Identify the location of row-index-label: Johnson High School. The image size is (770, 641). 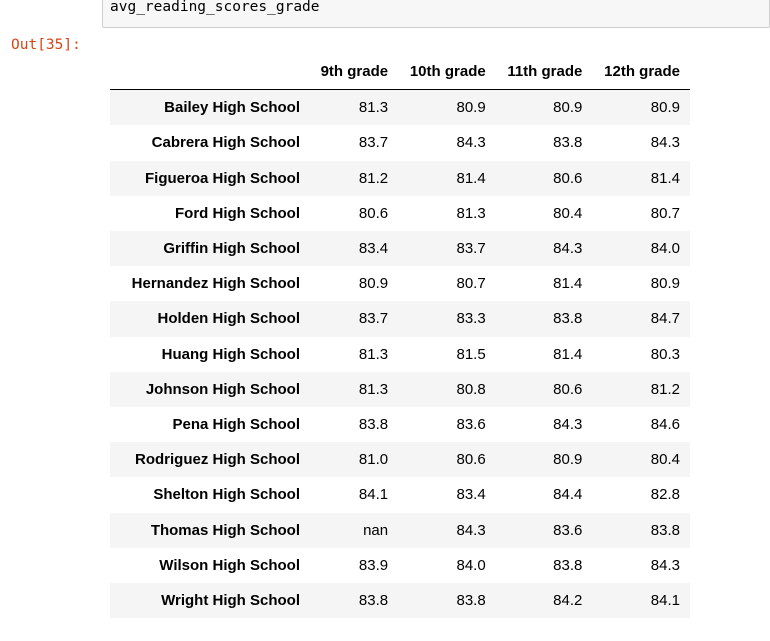
(222, 389).